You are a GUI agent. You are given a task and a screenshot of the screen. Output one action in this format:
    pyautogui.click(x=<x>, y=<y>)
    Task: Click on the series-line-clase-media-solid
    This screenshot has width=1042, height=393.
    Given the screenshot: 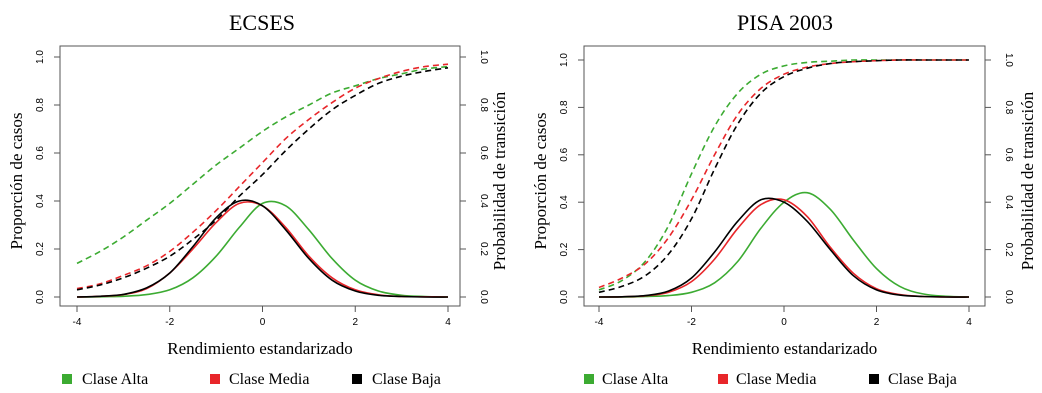 What is the action you would take?
    pyautogui.click(x=262, y=249)
    